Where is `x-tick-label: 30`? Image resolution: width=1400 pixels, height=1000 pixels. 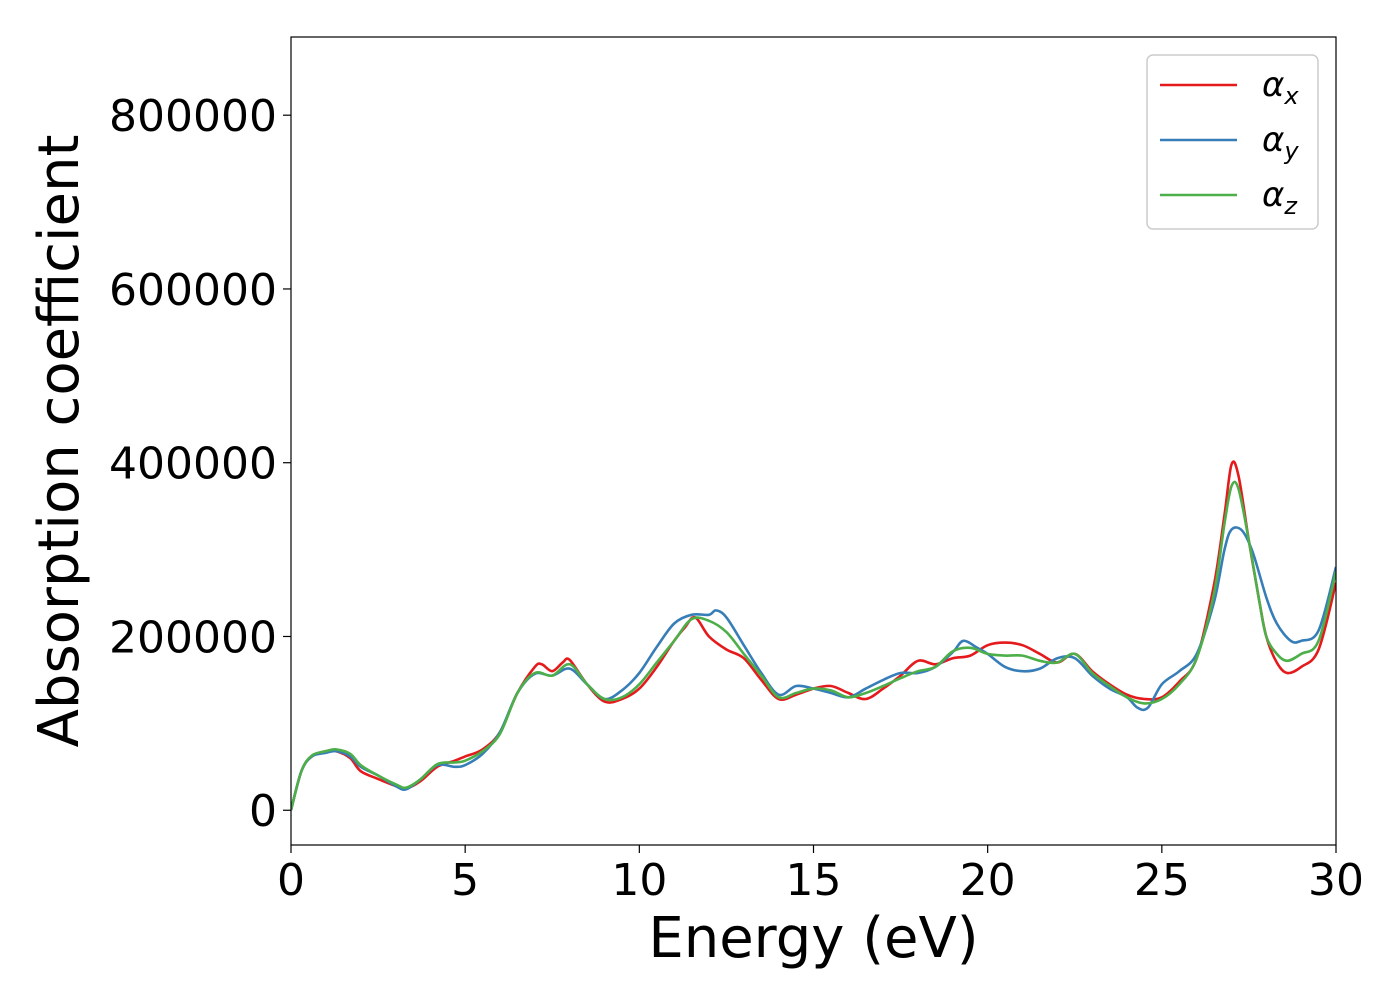 x-tick-label: 30 is located at coordinates (1336, 880).